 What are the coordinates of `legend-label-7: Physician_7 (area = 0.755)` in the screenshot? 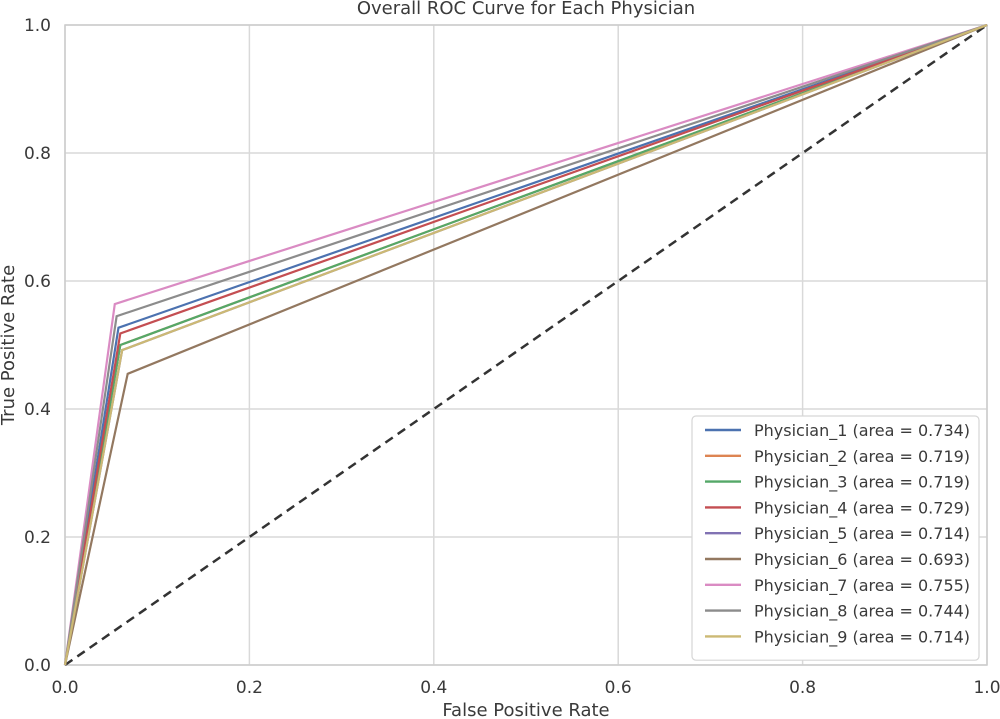 It's located at (862, 586).